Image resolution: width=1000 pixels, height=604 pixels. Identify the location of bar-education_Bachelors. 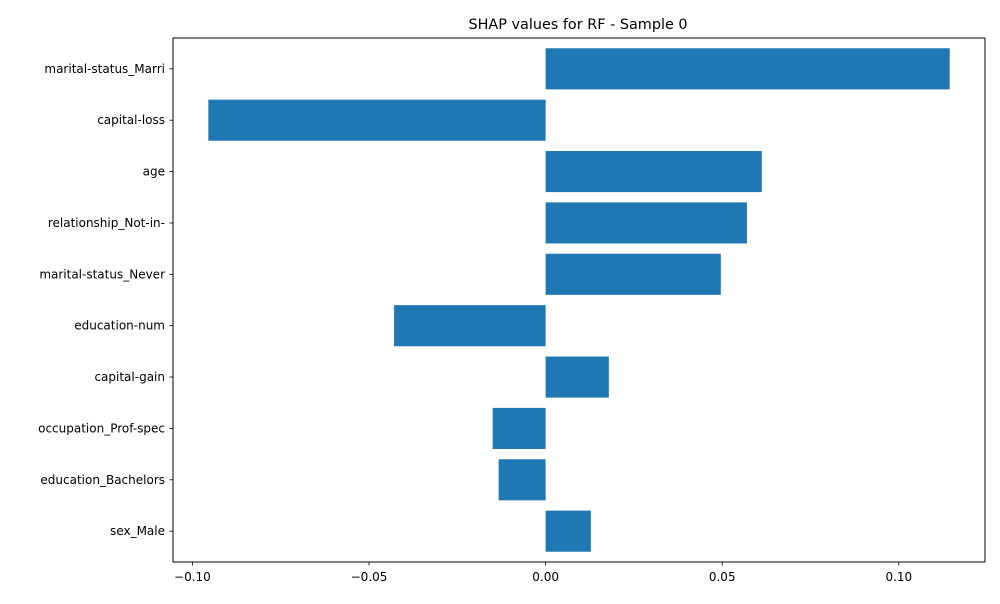
(522, 480).